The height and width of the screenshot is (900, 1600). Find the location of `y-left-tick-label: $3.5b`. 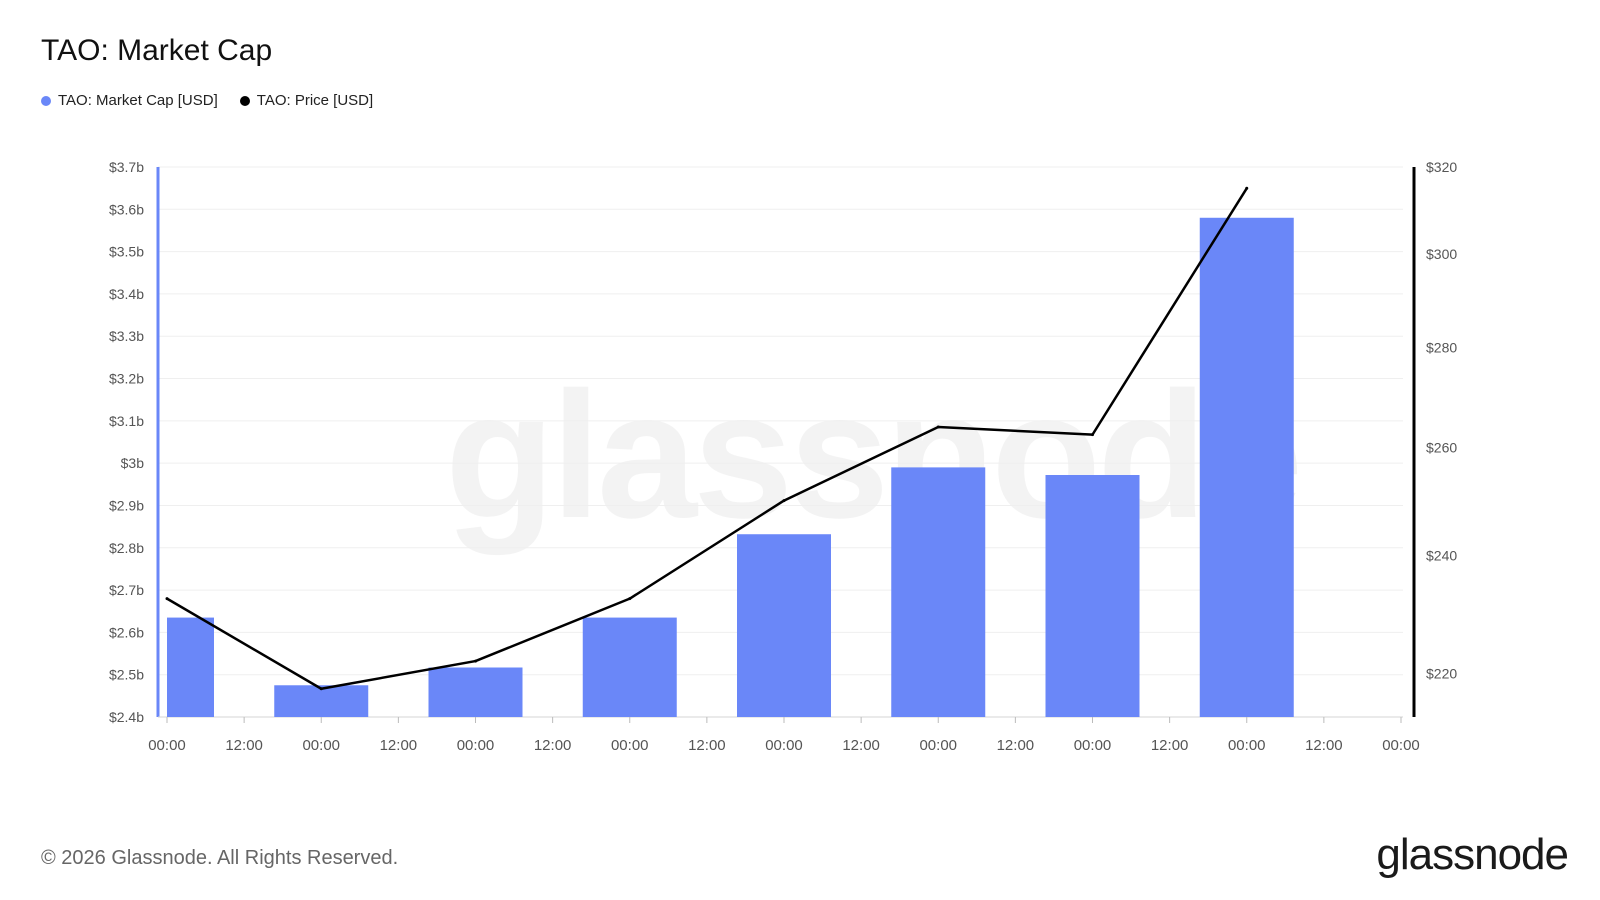

y-left-tick-label: $3.5b is located at coordinates (126, 252).